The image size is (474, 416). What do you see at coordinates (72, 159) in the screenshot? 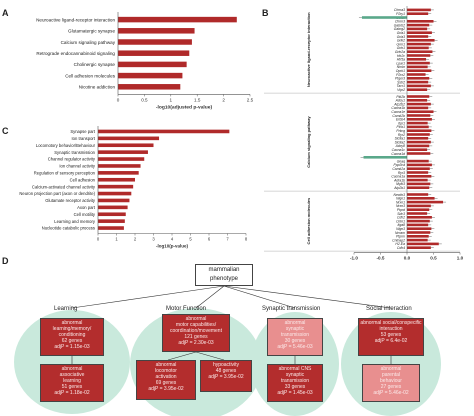
I see `chart-c-label-4: Channel regulator activity` at bounding box center [72, 159].